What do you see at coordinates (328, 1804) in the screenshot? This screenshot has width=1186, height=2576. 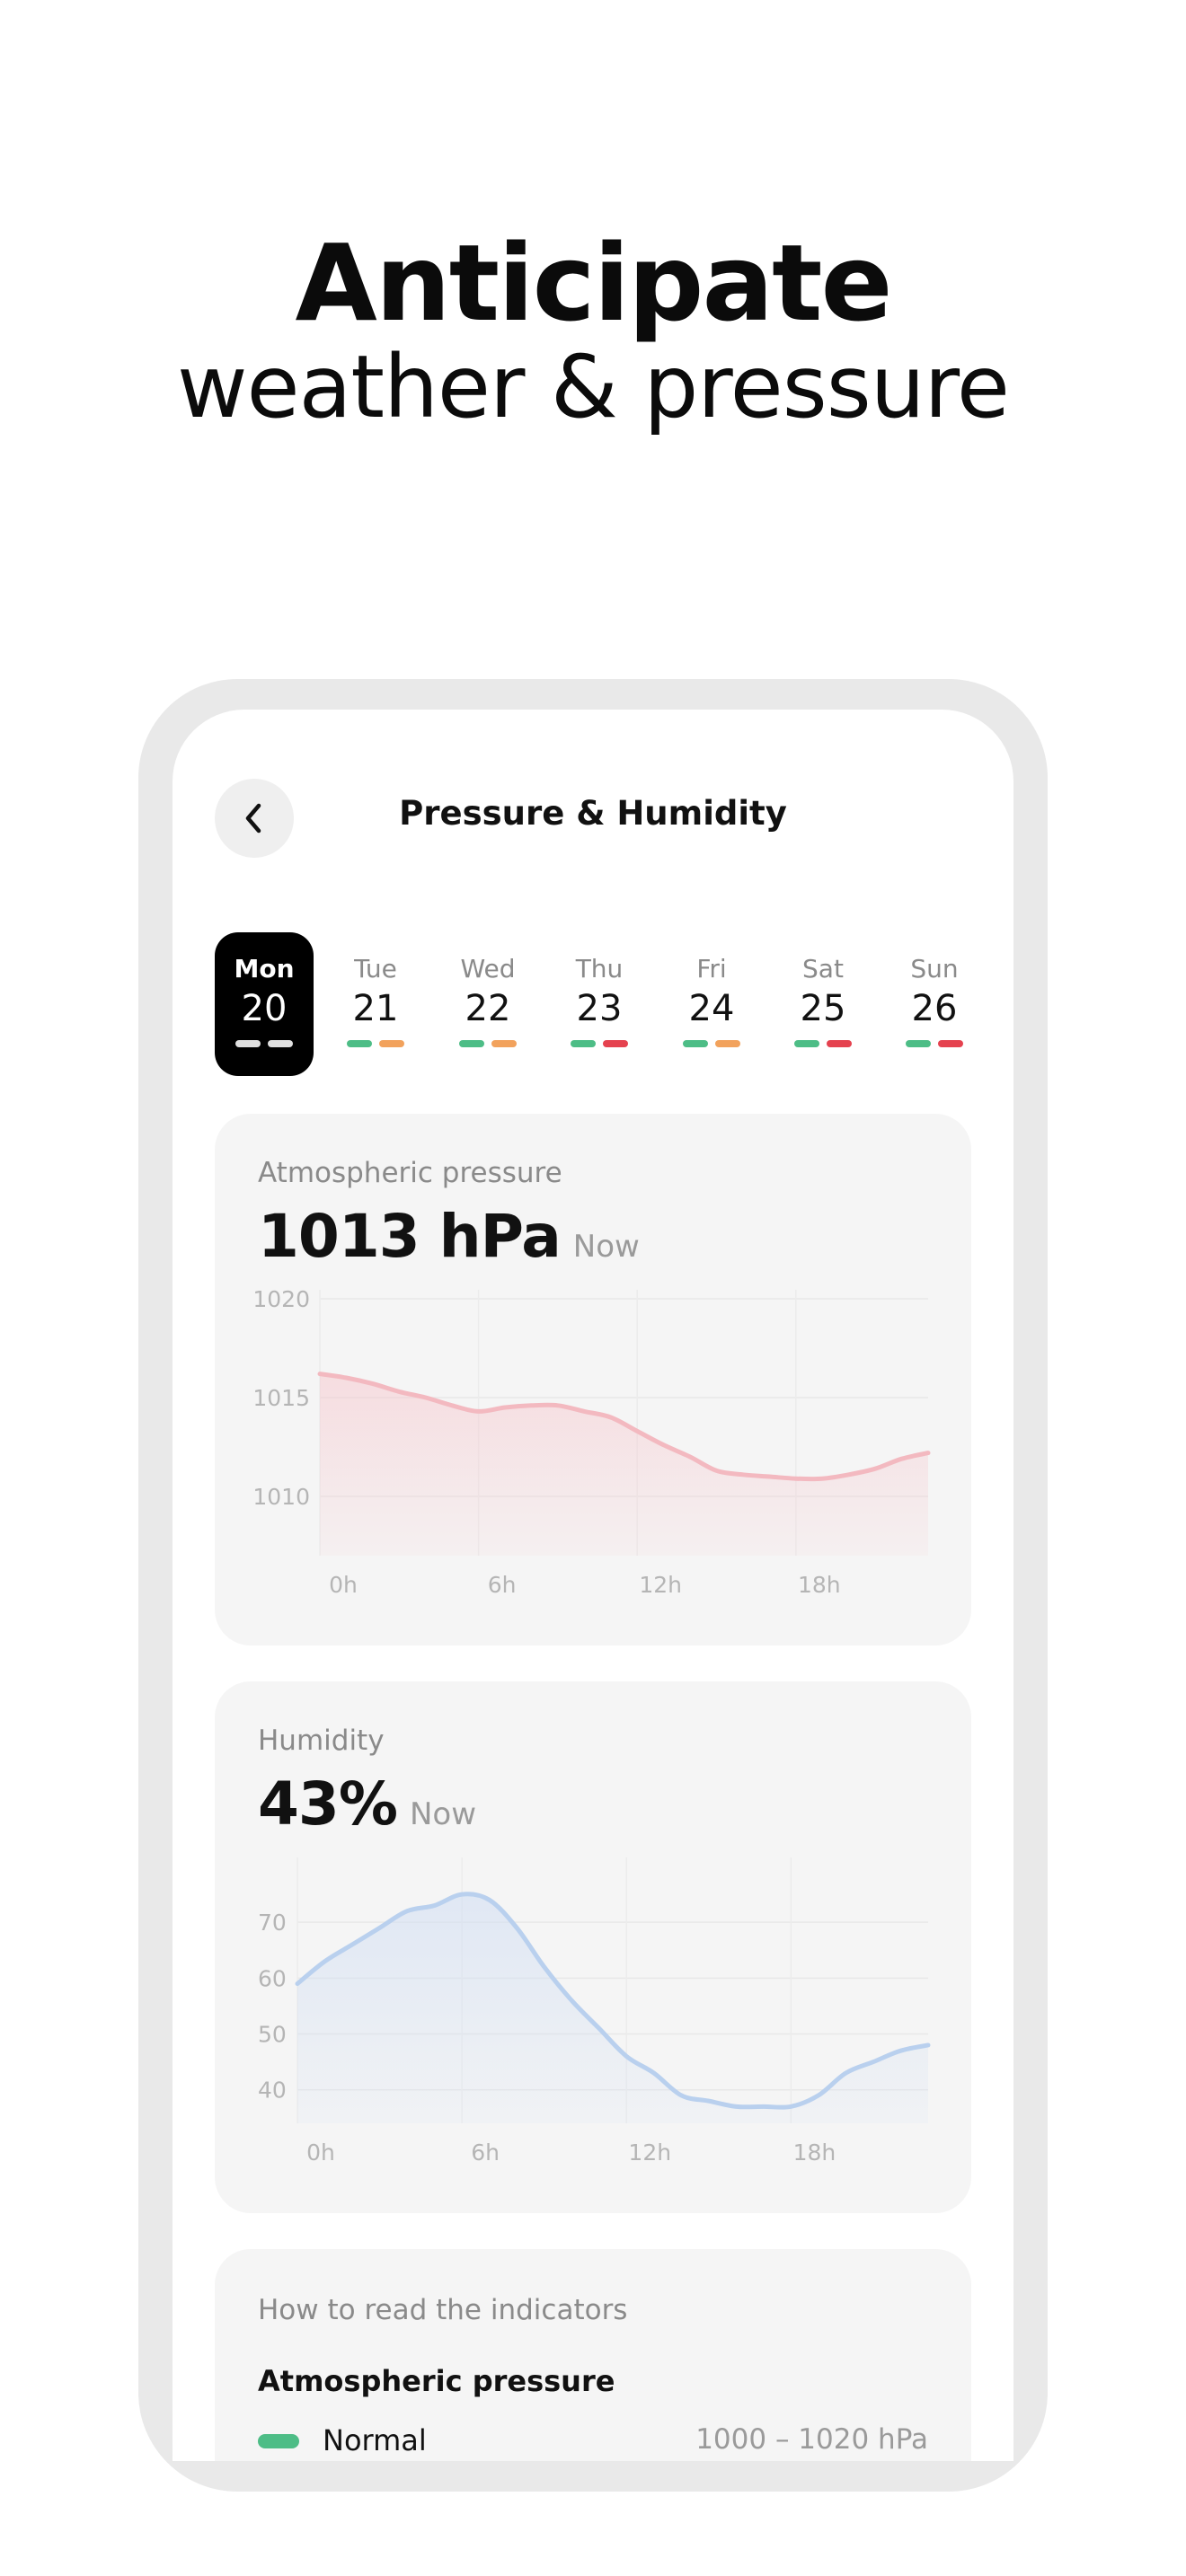 I see `humidity-value-text: 43%` at bounding box center [328, 1804].